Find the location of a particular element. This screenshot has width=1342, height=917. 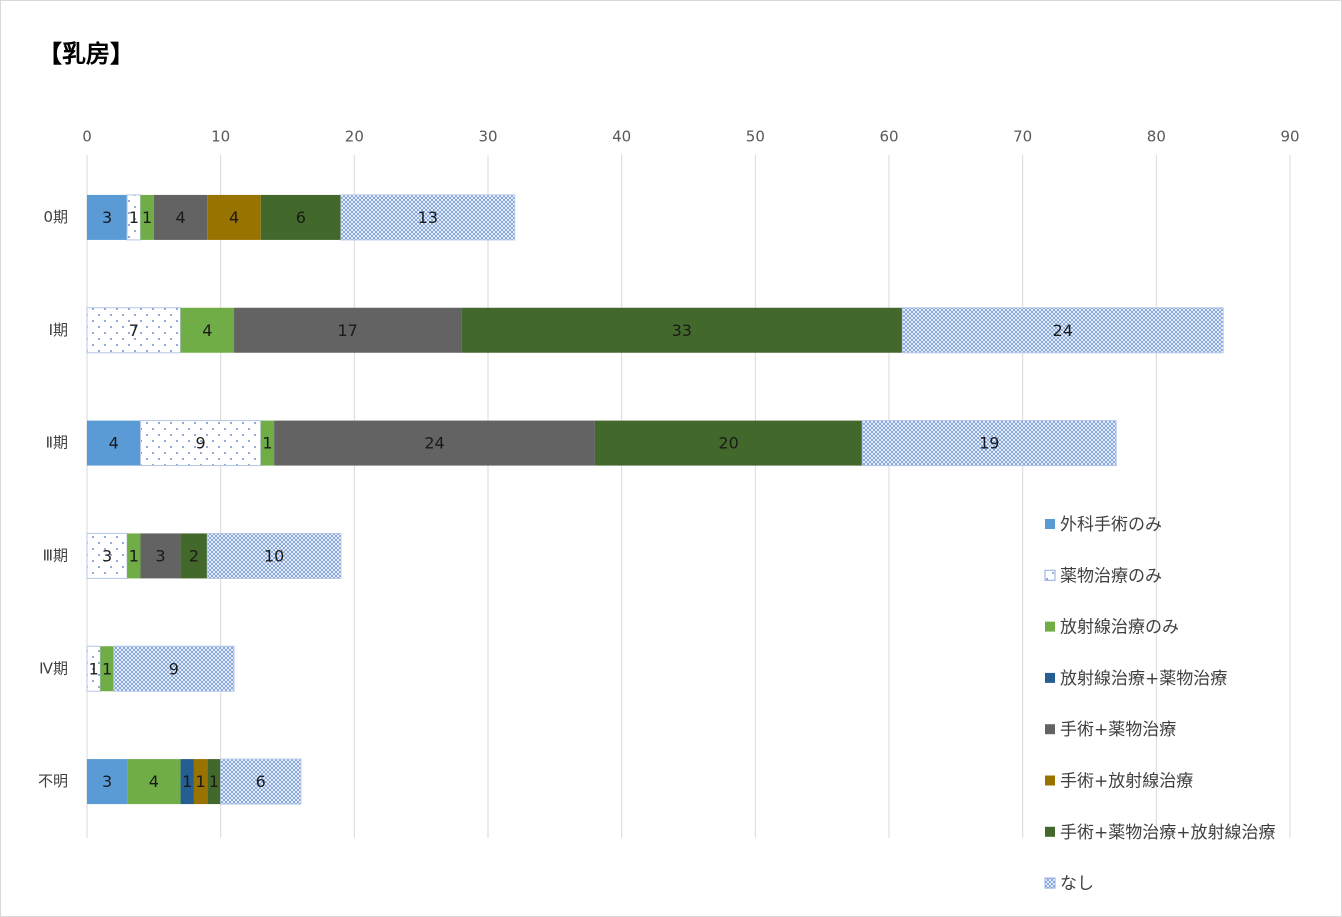

x-tick-label: 40 is located at coordinates (621, 137).